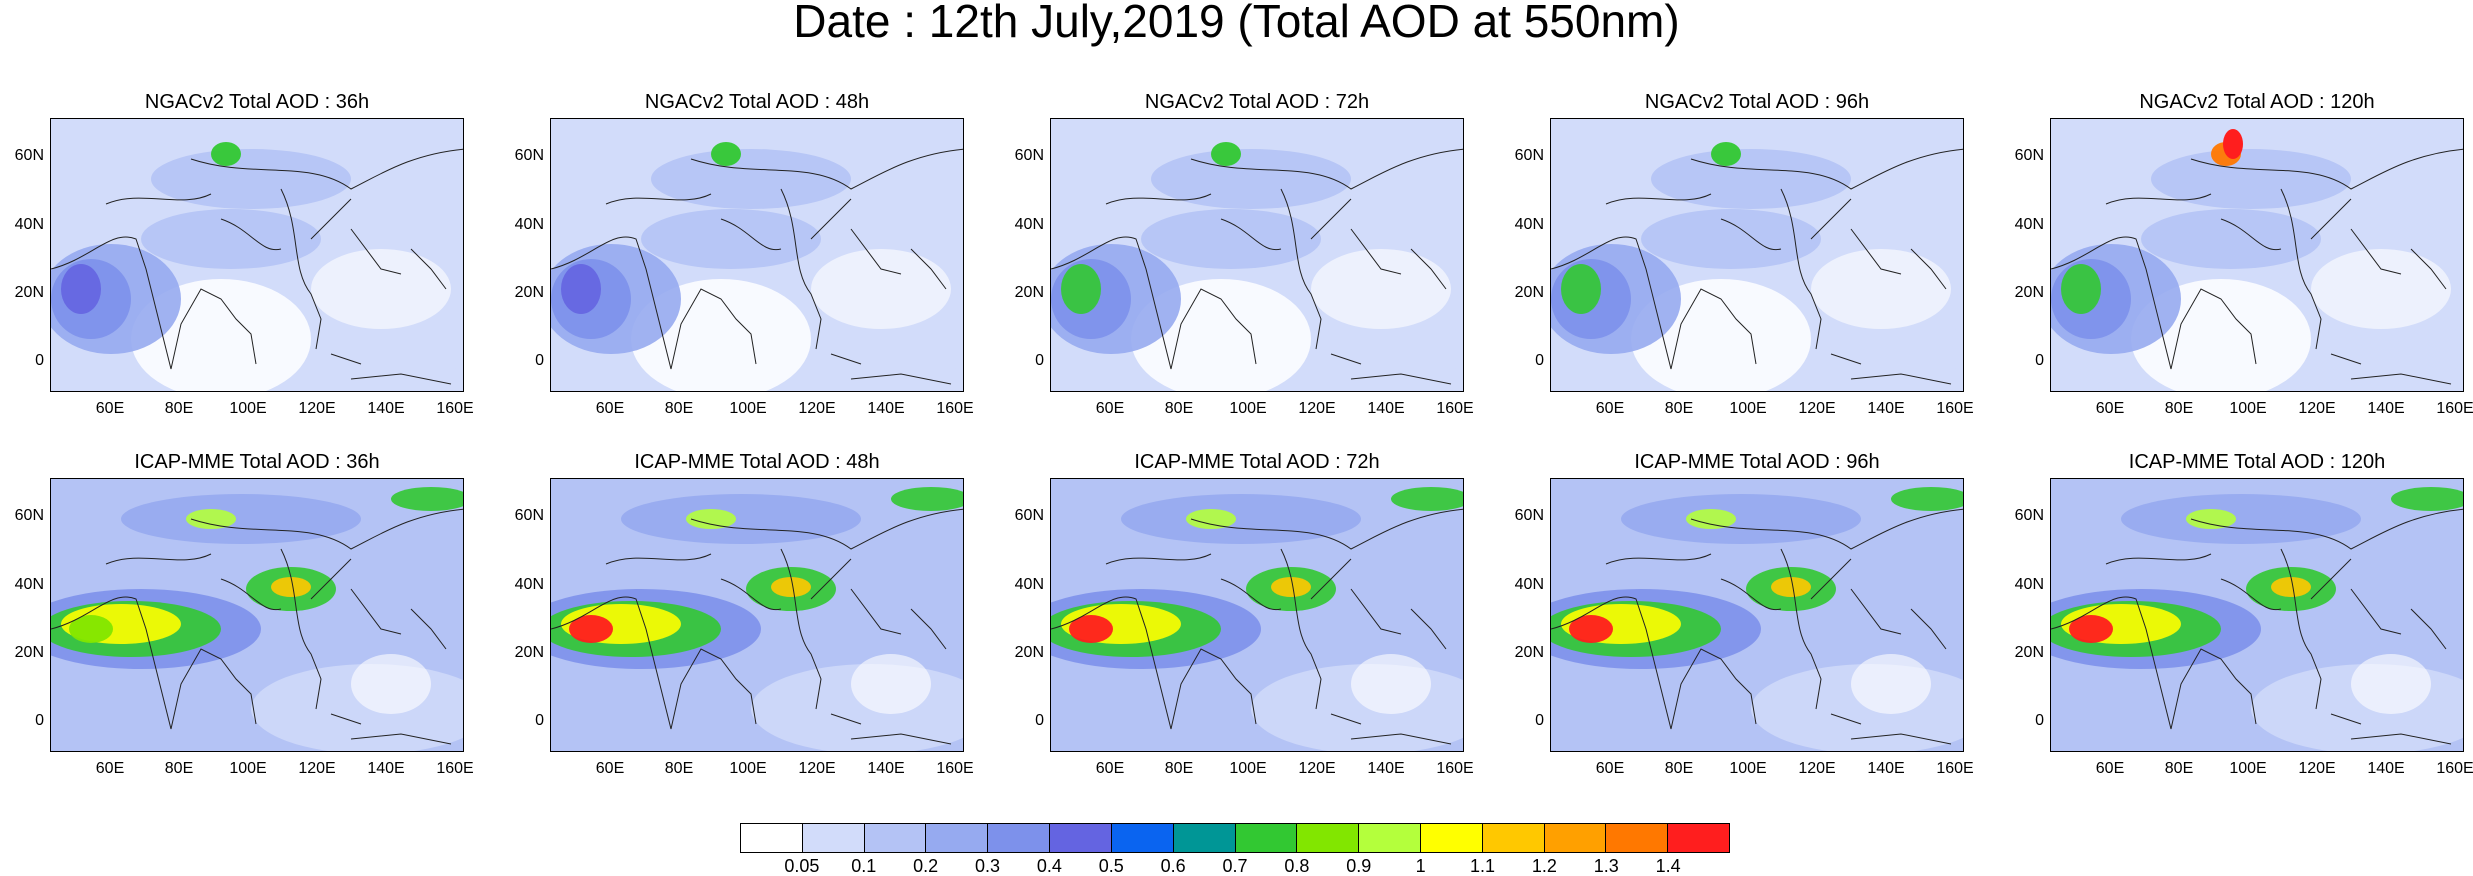 This screenshot has width=2473, height=876. Describe the element at coordinates (2257, 462) in the screenshot. I see `panel-title: ICAP-MME Total AOD : 120h` at that location.